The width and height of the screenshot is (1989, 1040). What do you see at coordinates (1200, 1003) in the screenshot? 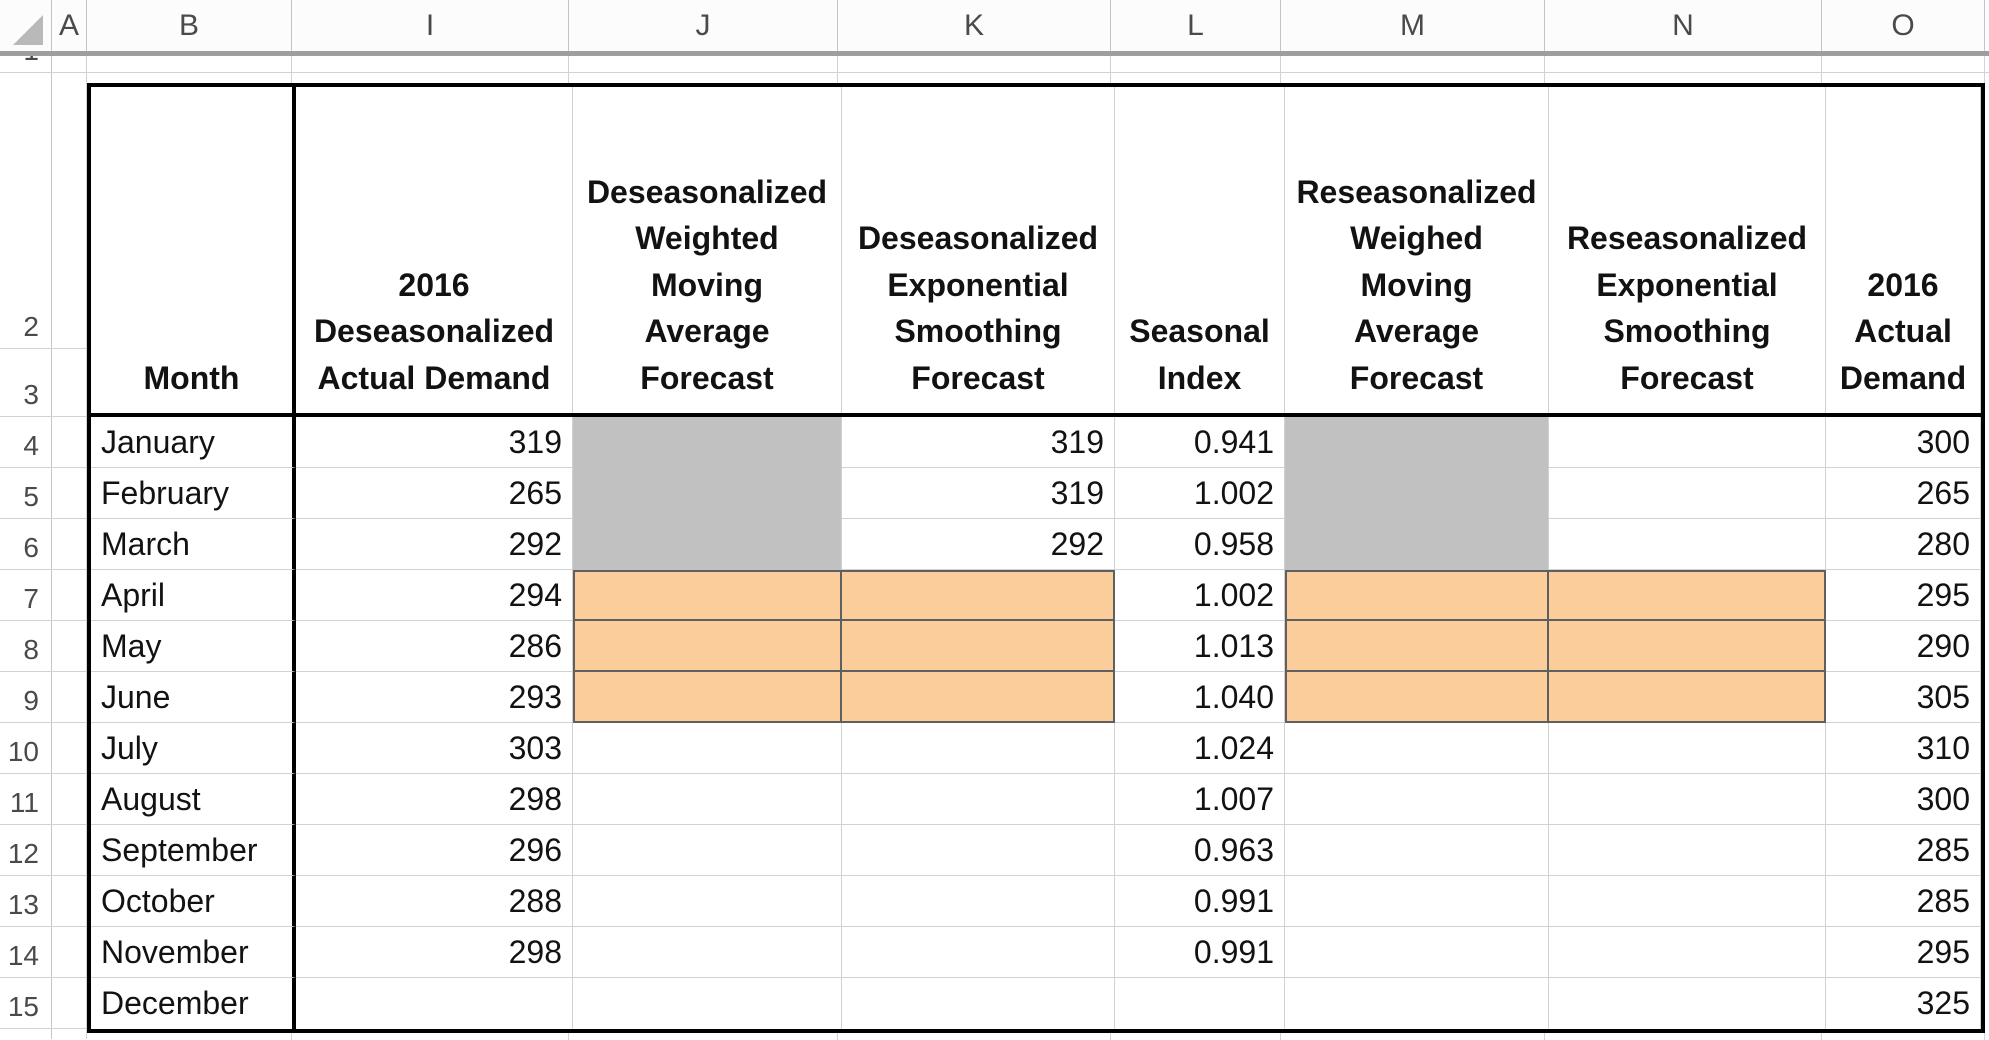
I see `cell-L15` at bounding box center [1200, 1003].